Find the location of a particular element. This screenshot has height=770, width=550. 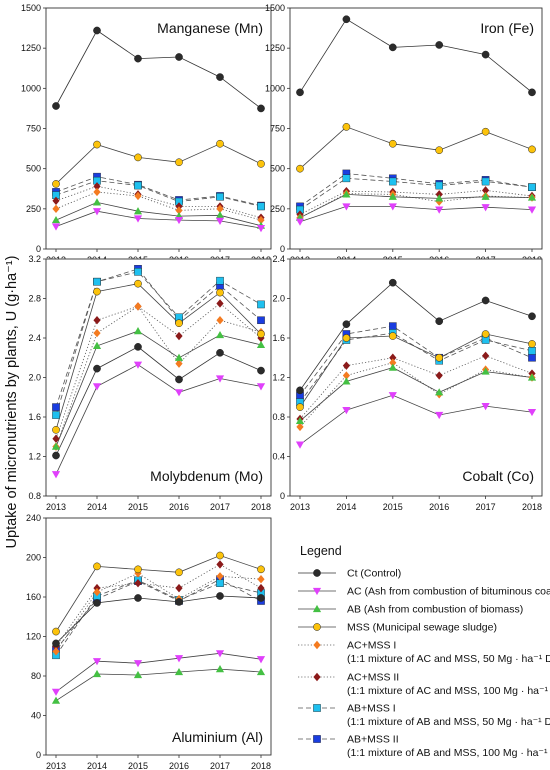

panel-title: Iron (Fe) is located at coordinates (507, 28).